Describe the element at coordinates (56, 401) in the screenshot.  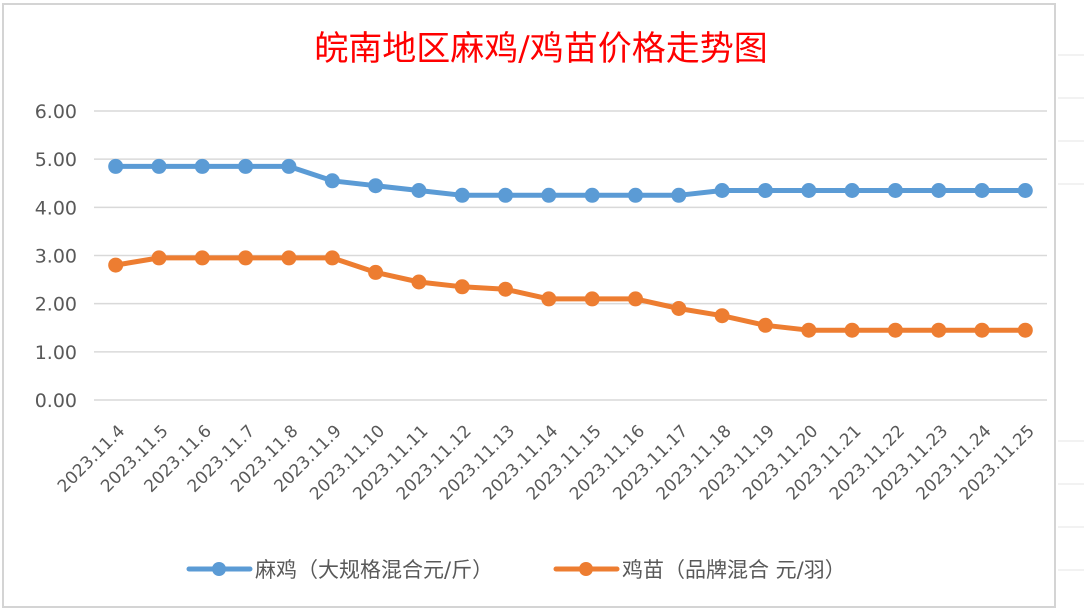
I see `y-tick-label: 0.00` at that location.